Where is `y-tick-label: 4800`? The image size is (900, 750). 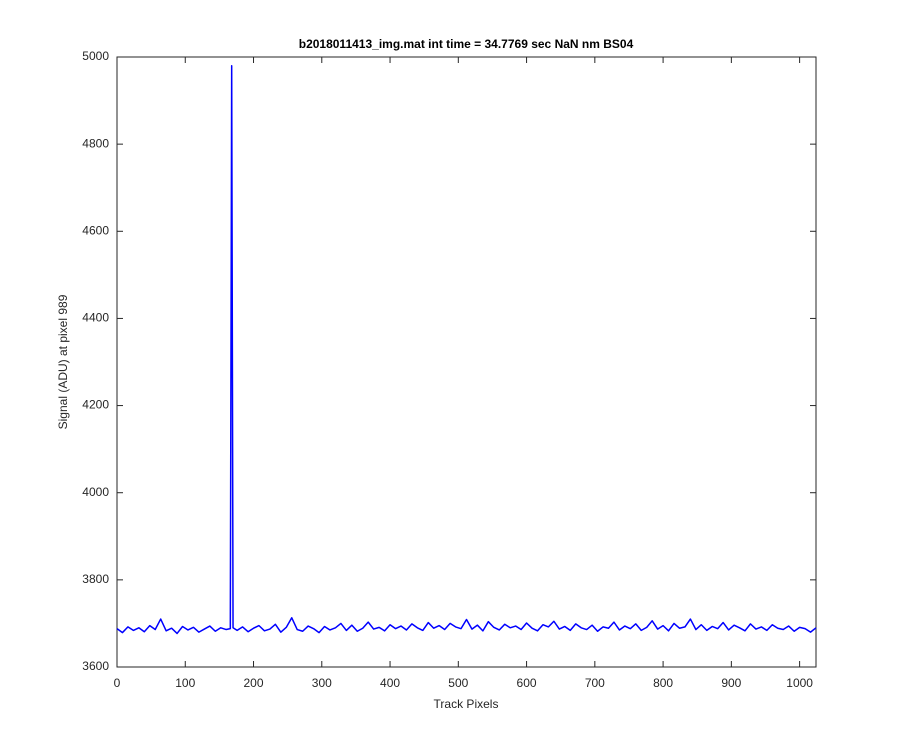
y-tick-label: 4800 is located at coordinates (95, 143).